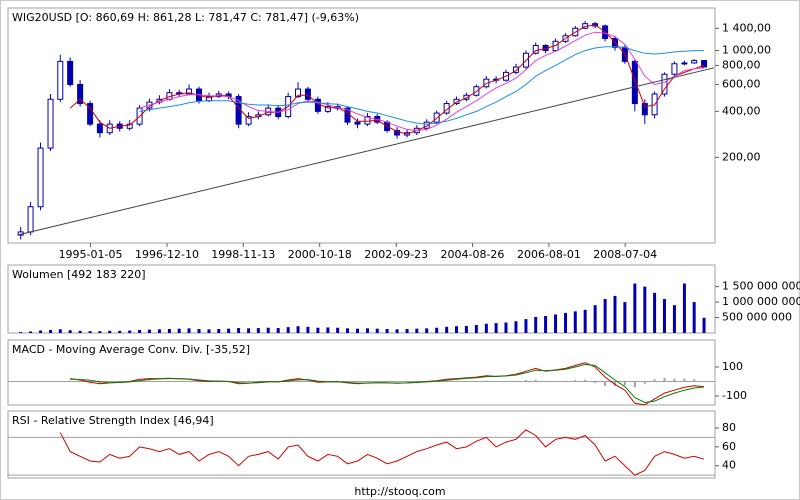 The width and height of the screenshot is (800, 500). I want to click on y-tick-label: 200,00, so click(741, 156).